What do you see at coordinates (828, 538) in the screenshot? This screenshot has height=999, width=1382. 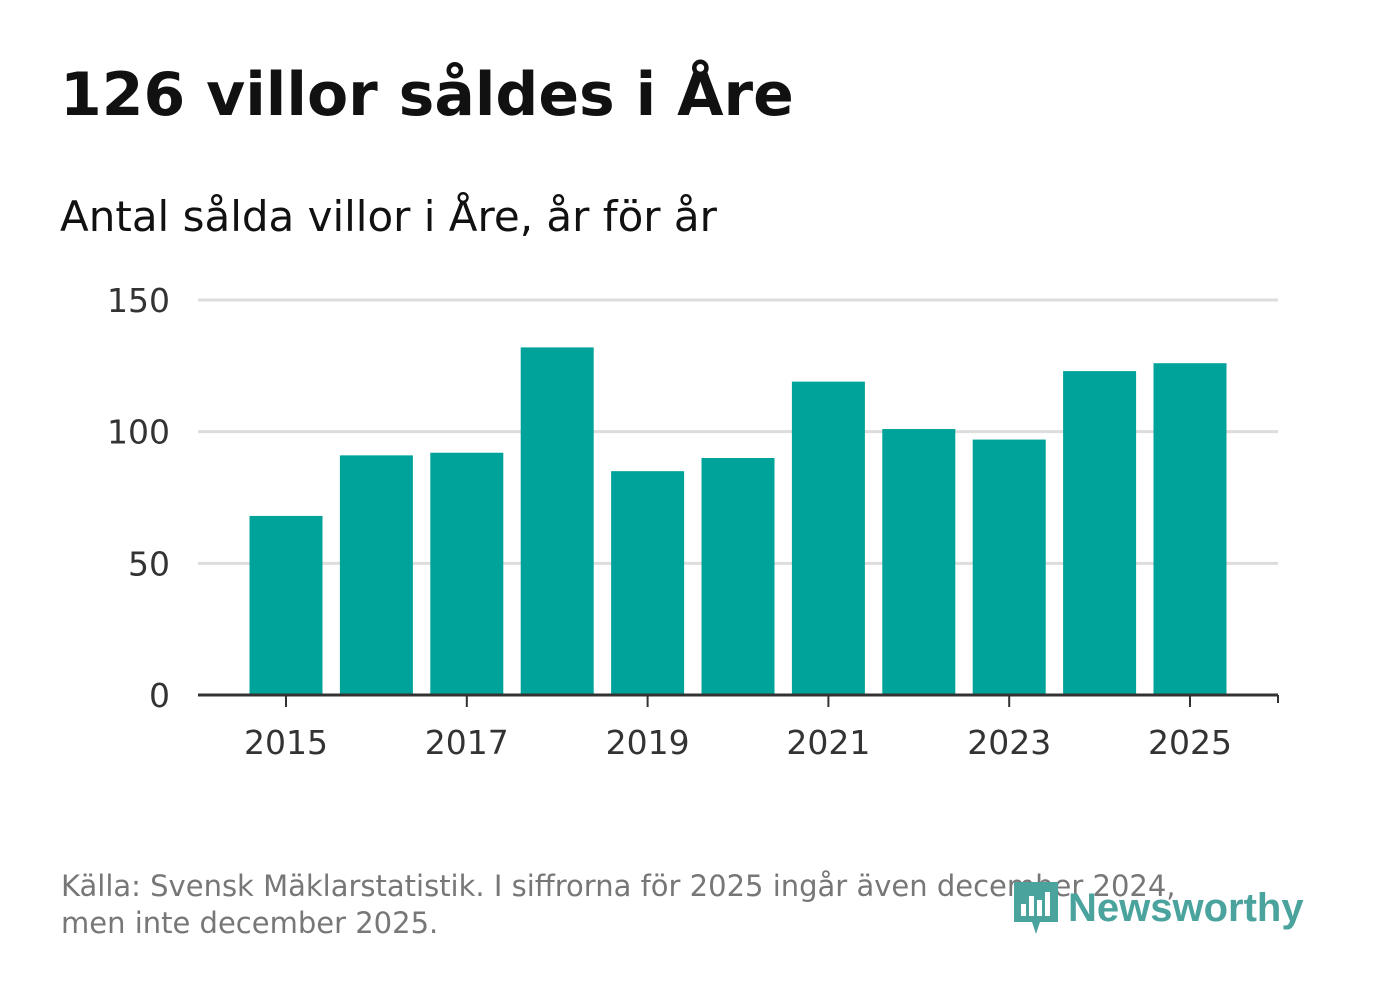 I see `bar-2021` at bounding box center [828, 538].